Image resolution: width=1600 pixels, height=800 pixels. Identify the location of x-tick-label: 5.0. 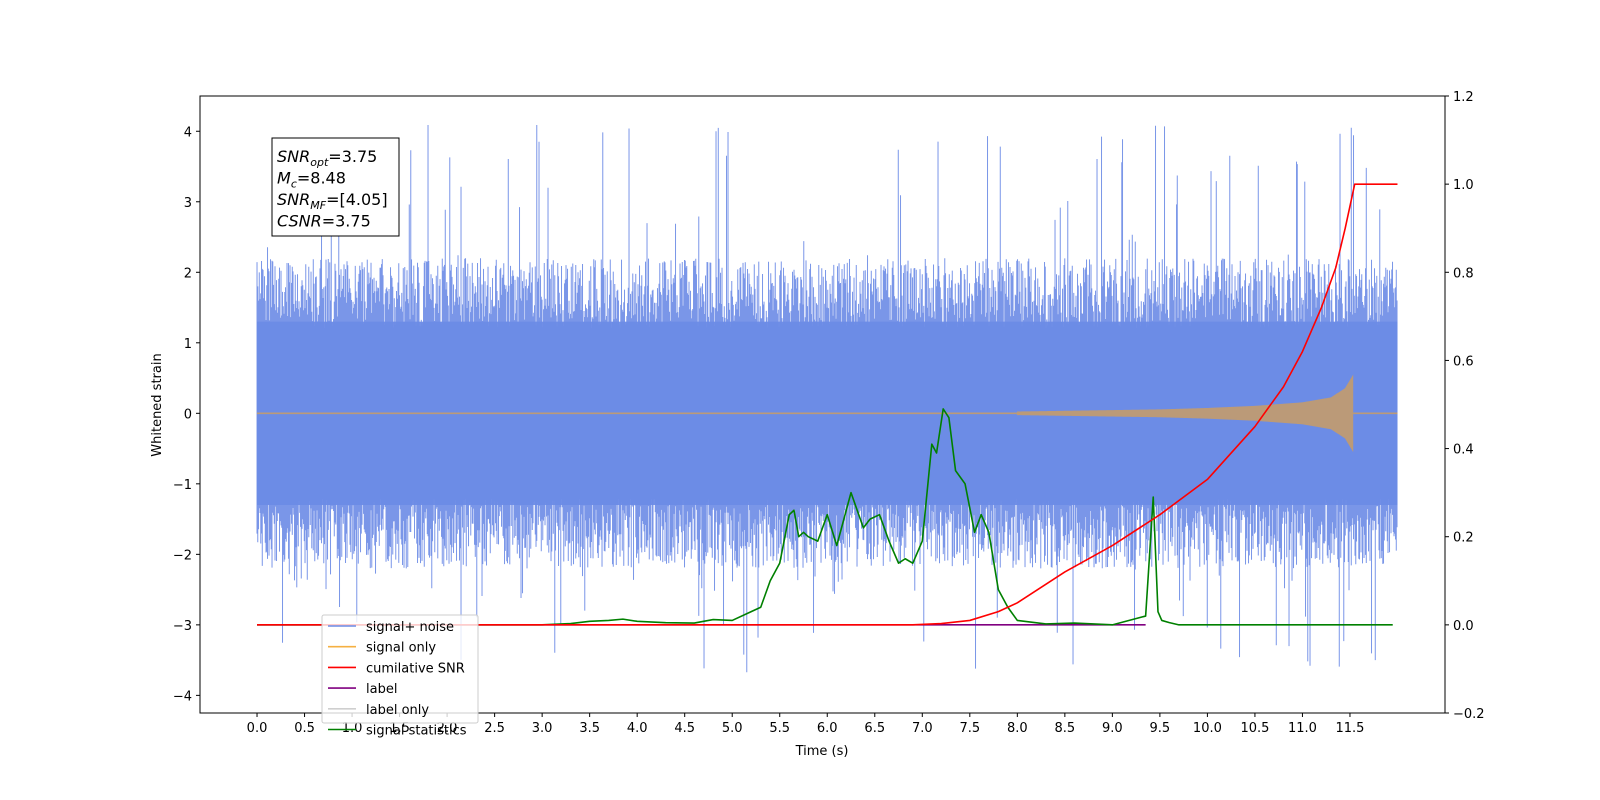
(732, 728).